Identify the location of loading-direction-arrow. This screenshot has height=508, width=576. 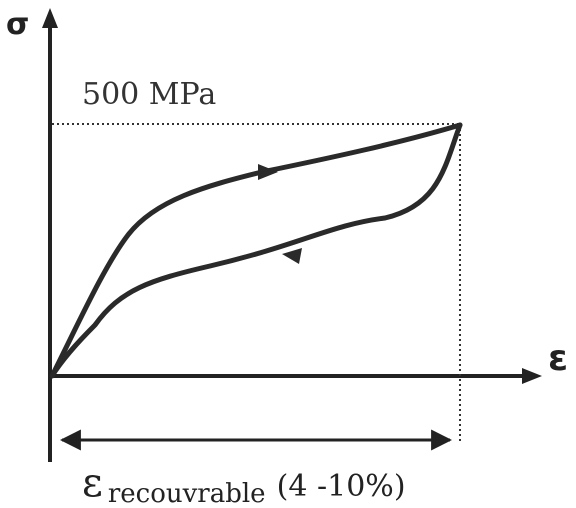
(268, 172).